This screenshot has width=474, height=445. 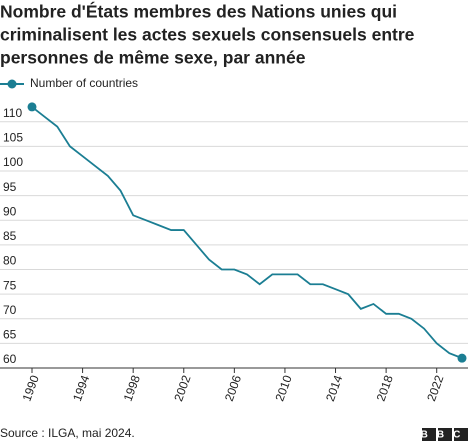 I want to click on x-tick-label: 2002, so click(x=182, y=388).